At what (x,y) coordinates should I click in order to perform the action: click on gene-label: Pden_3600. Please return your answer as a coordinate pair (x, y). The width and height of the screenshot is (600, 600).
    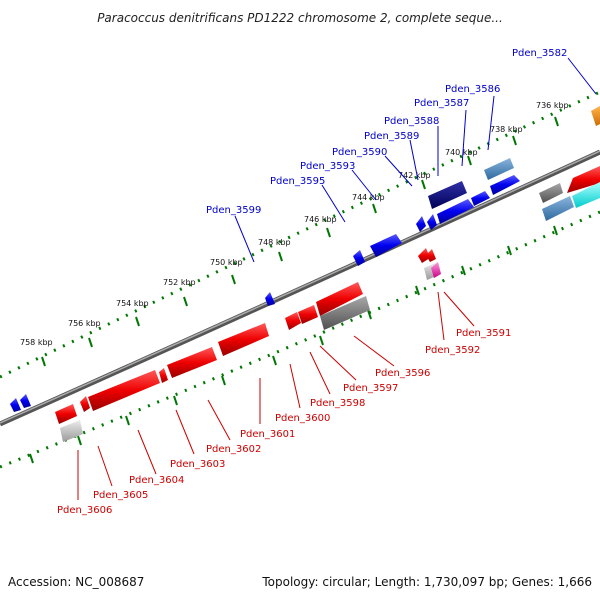
    Looking at the image, I should click on (302, 418).